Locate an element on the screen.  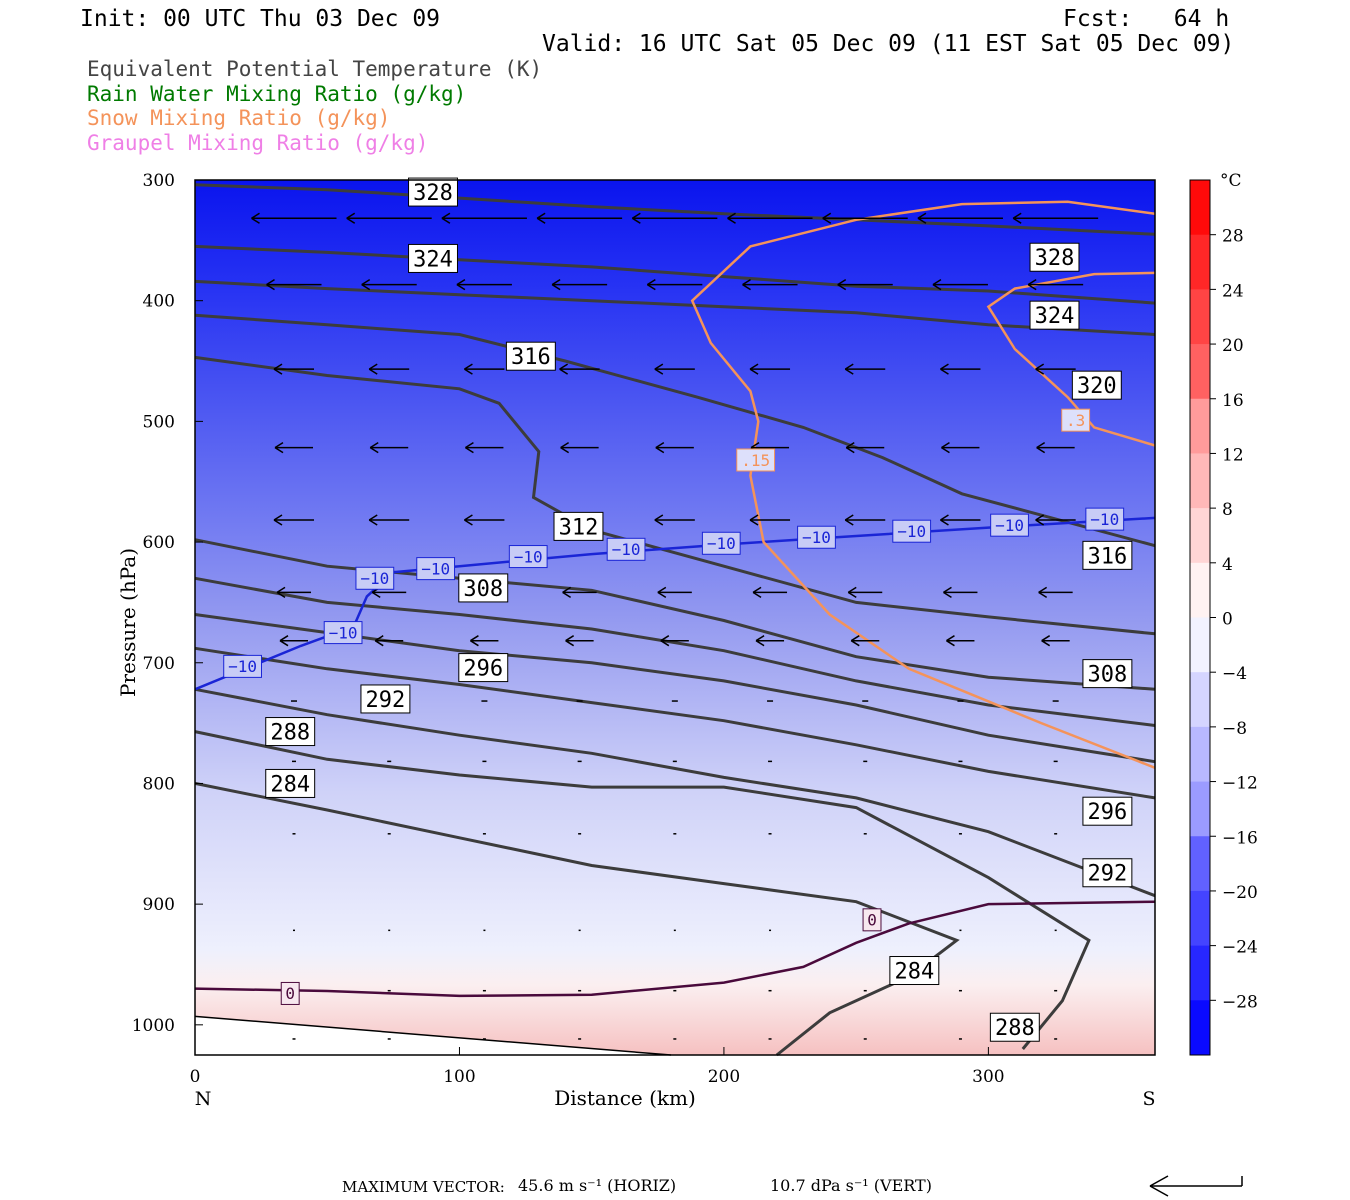
contour-label: .15 is located at coordinates (756, 460).